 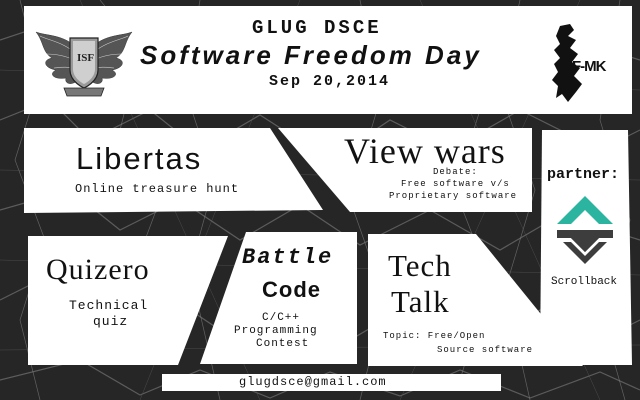 I want to click on fsmk-logo: F-MK, so click(x=587, y=64).